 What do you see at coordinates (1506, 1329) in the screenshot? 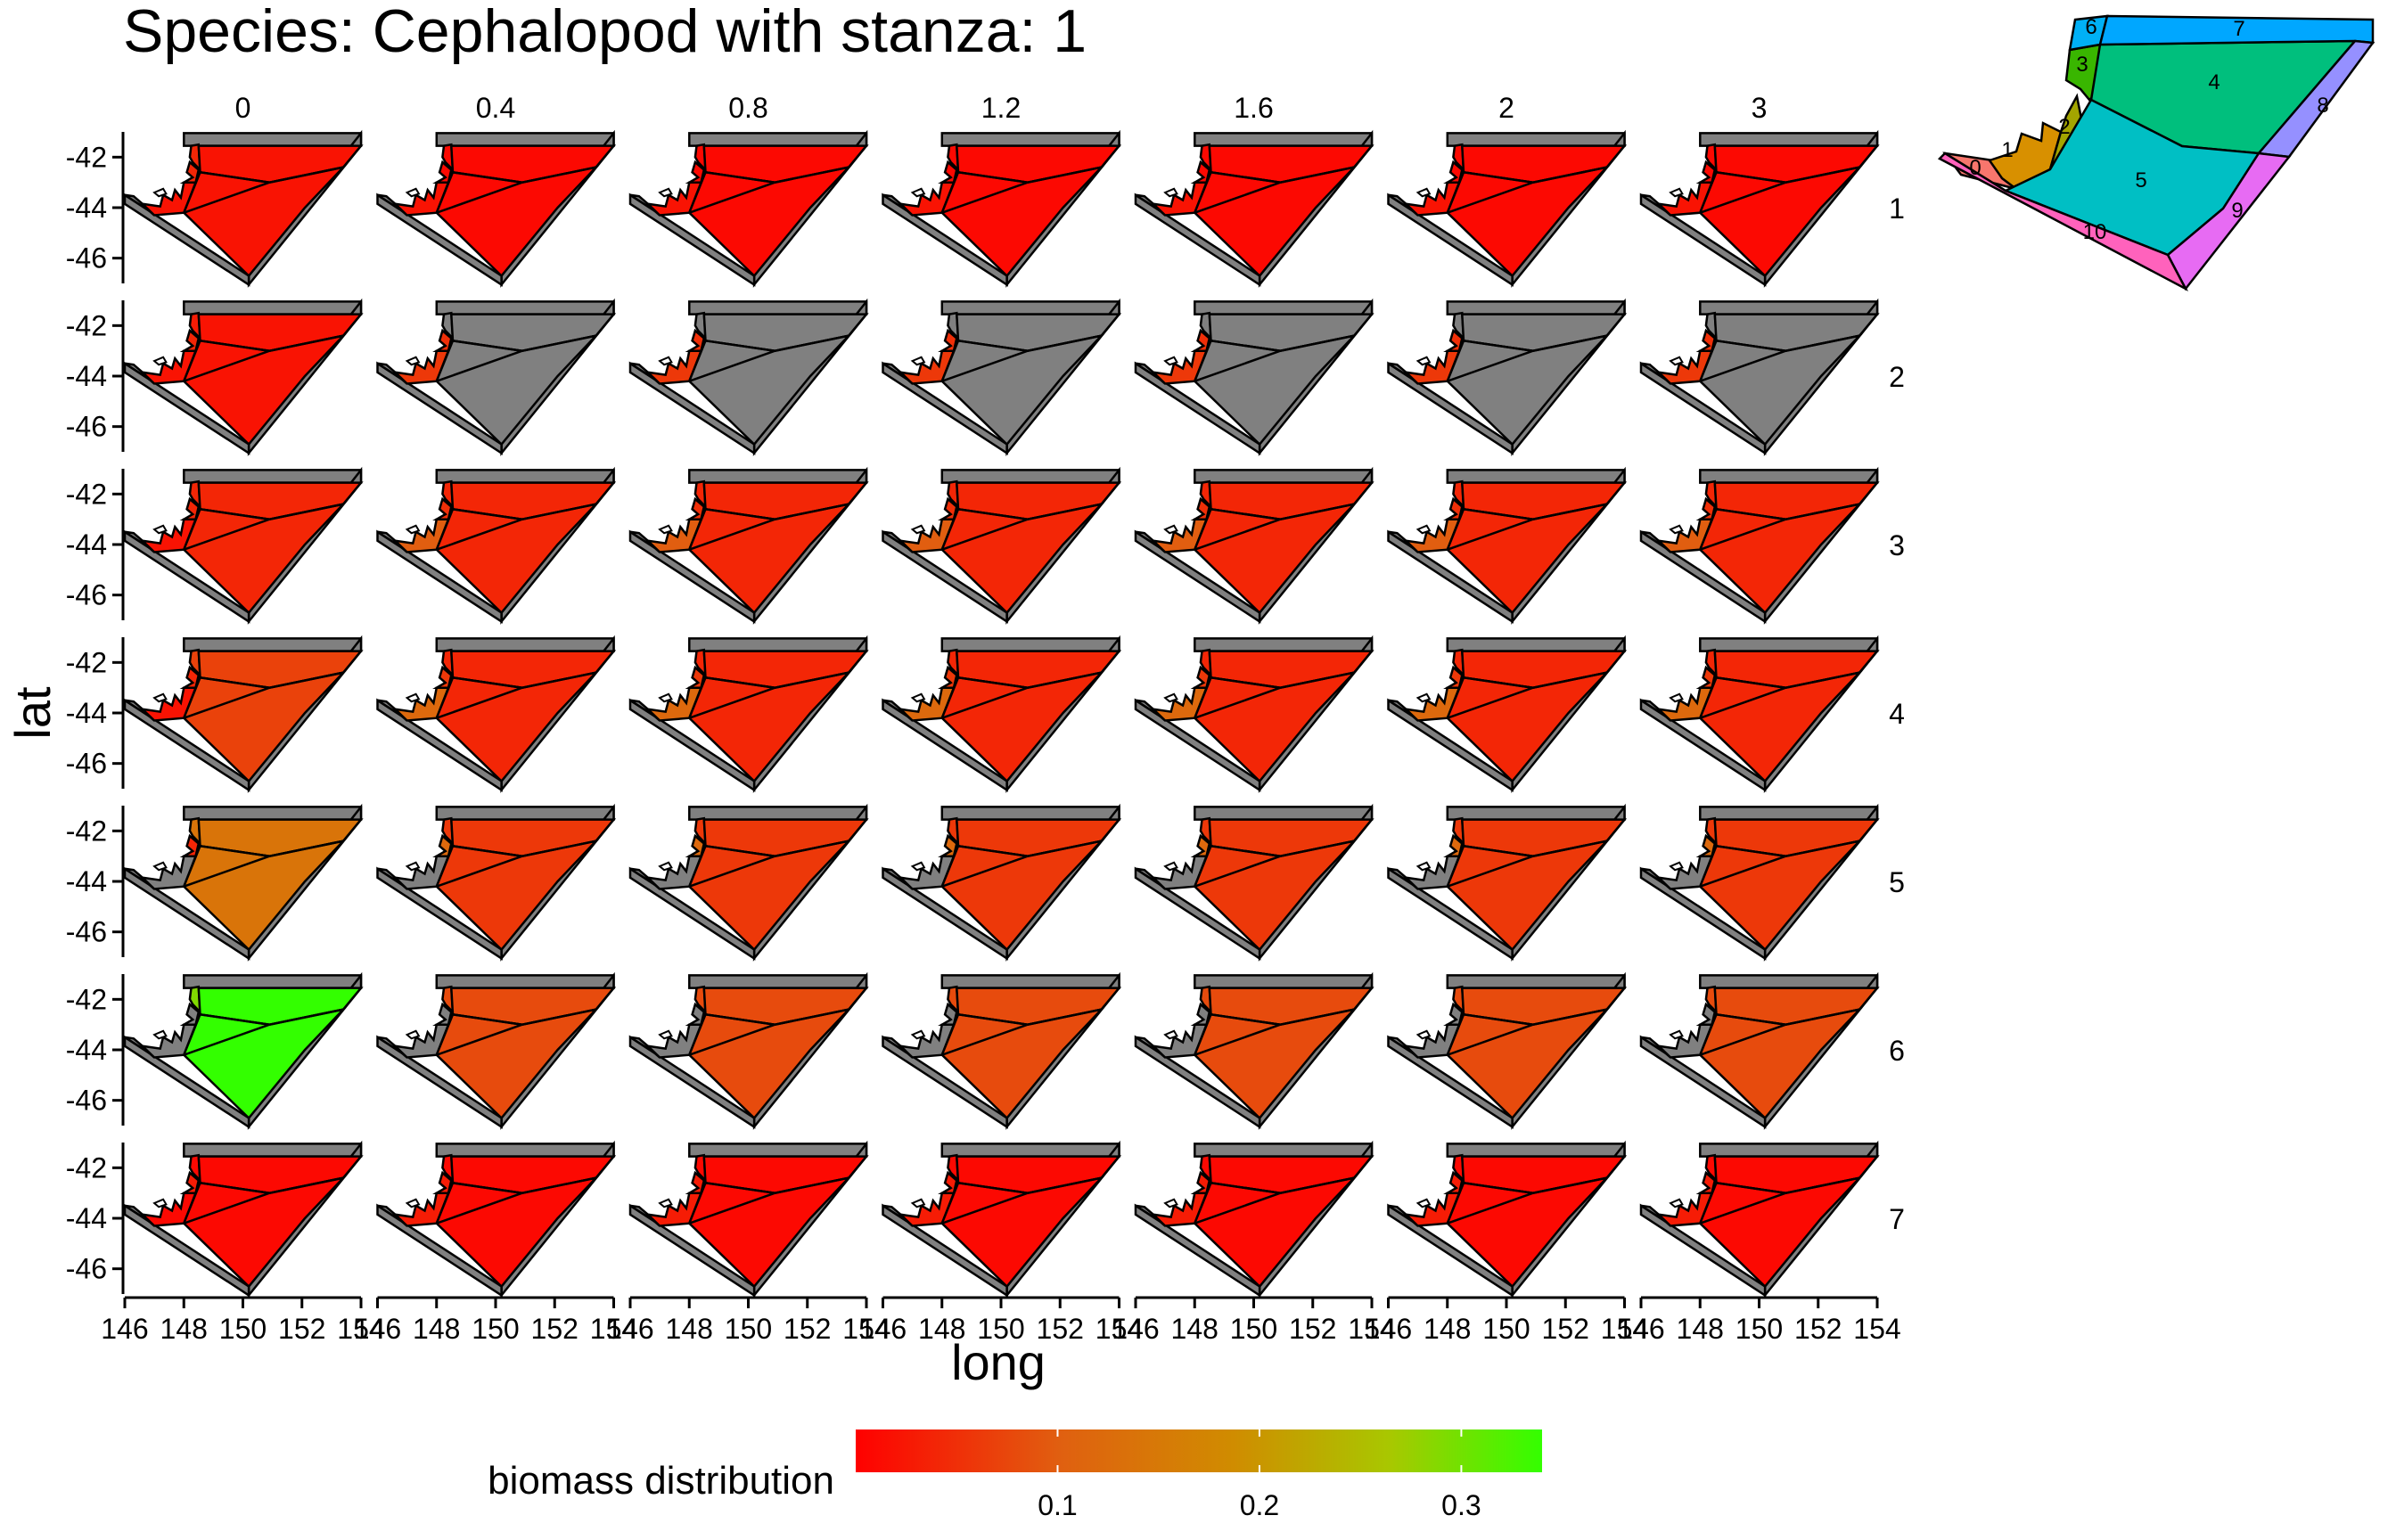
I see `x-tick-label: 150` at bounding box center [1506, 1329].